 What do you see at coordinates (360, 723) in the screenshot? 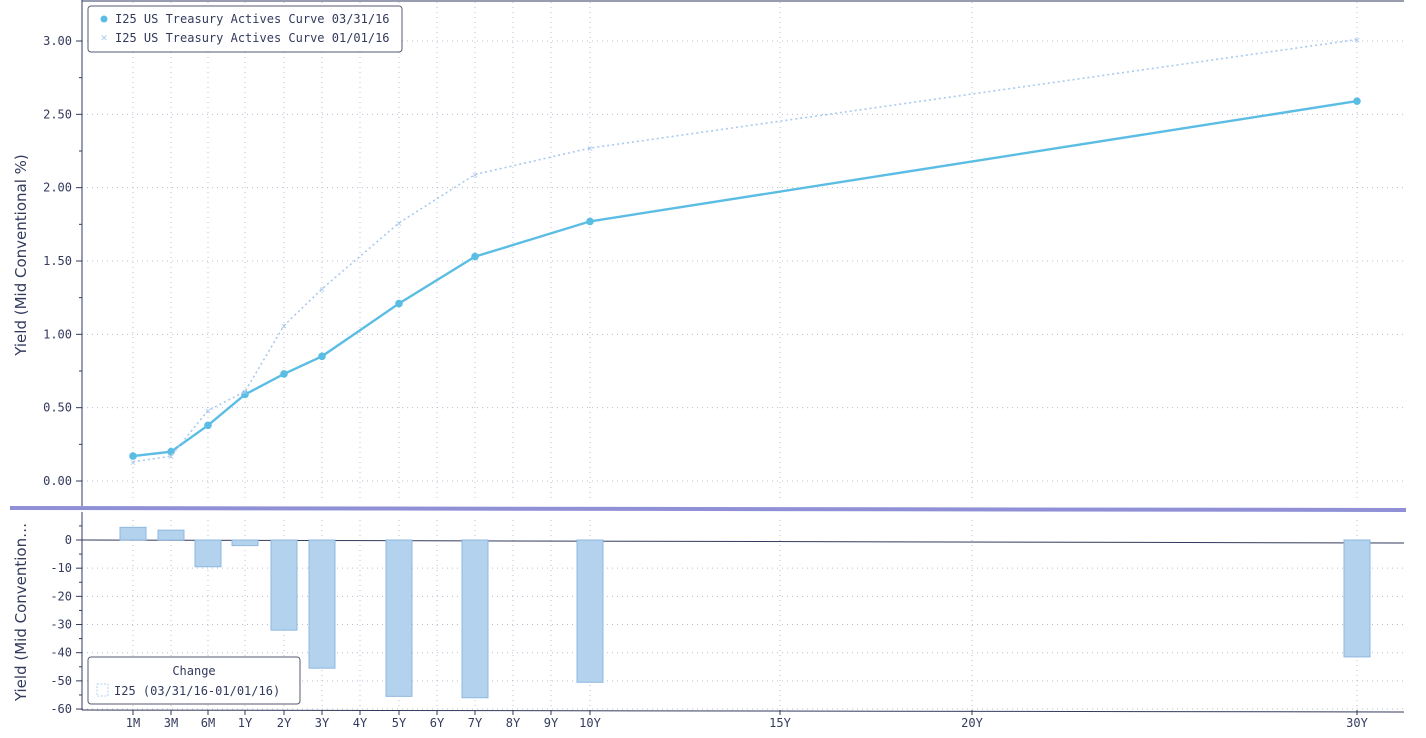
I see `x-tick-label: 4Y` at bounding box center [360, 723].